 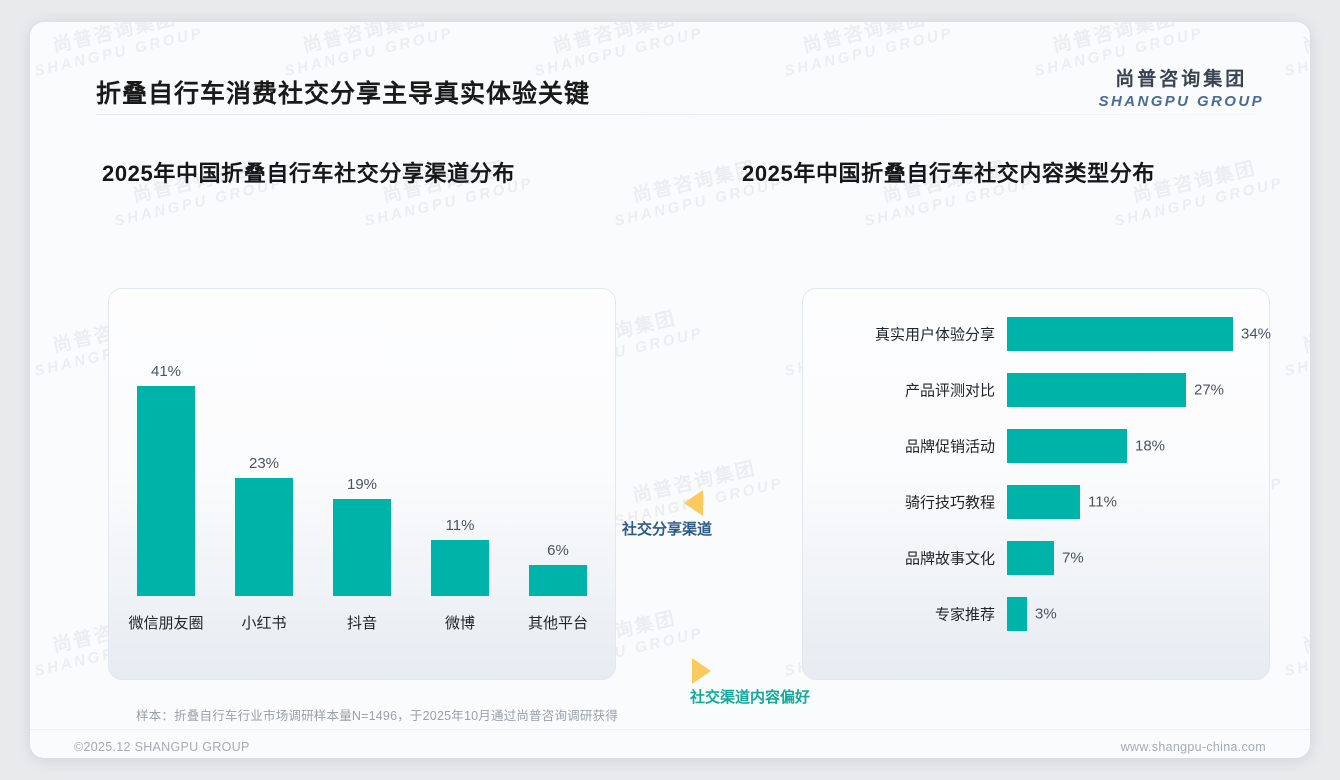 What do you see at coordinates (166, 623) in the screenshot?
I see `bar-category-label: 微信朋友圈` at bounding box center [166, 623].